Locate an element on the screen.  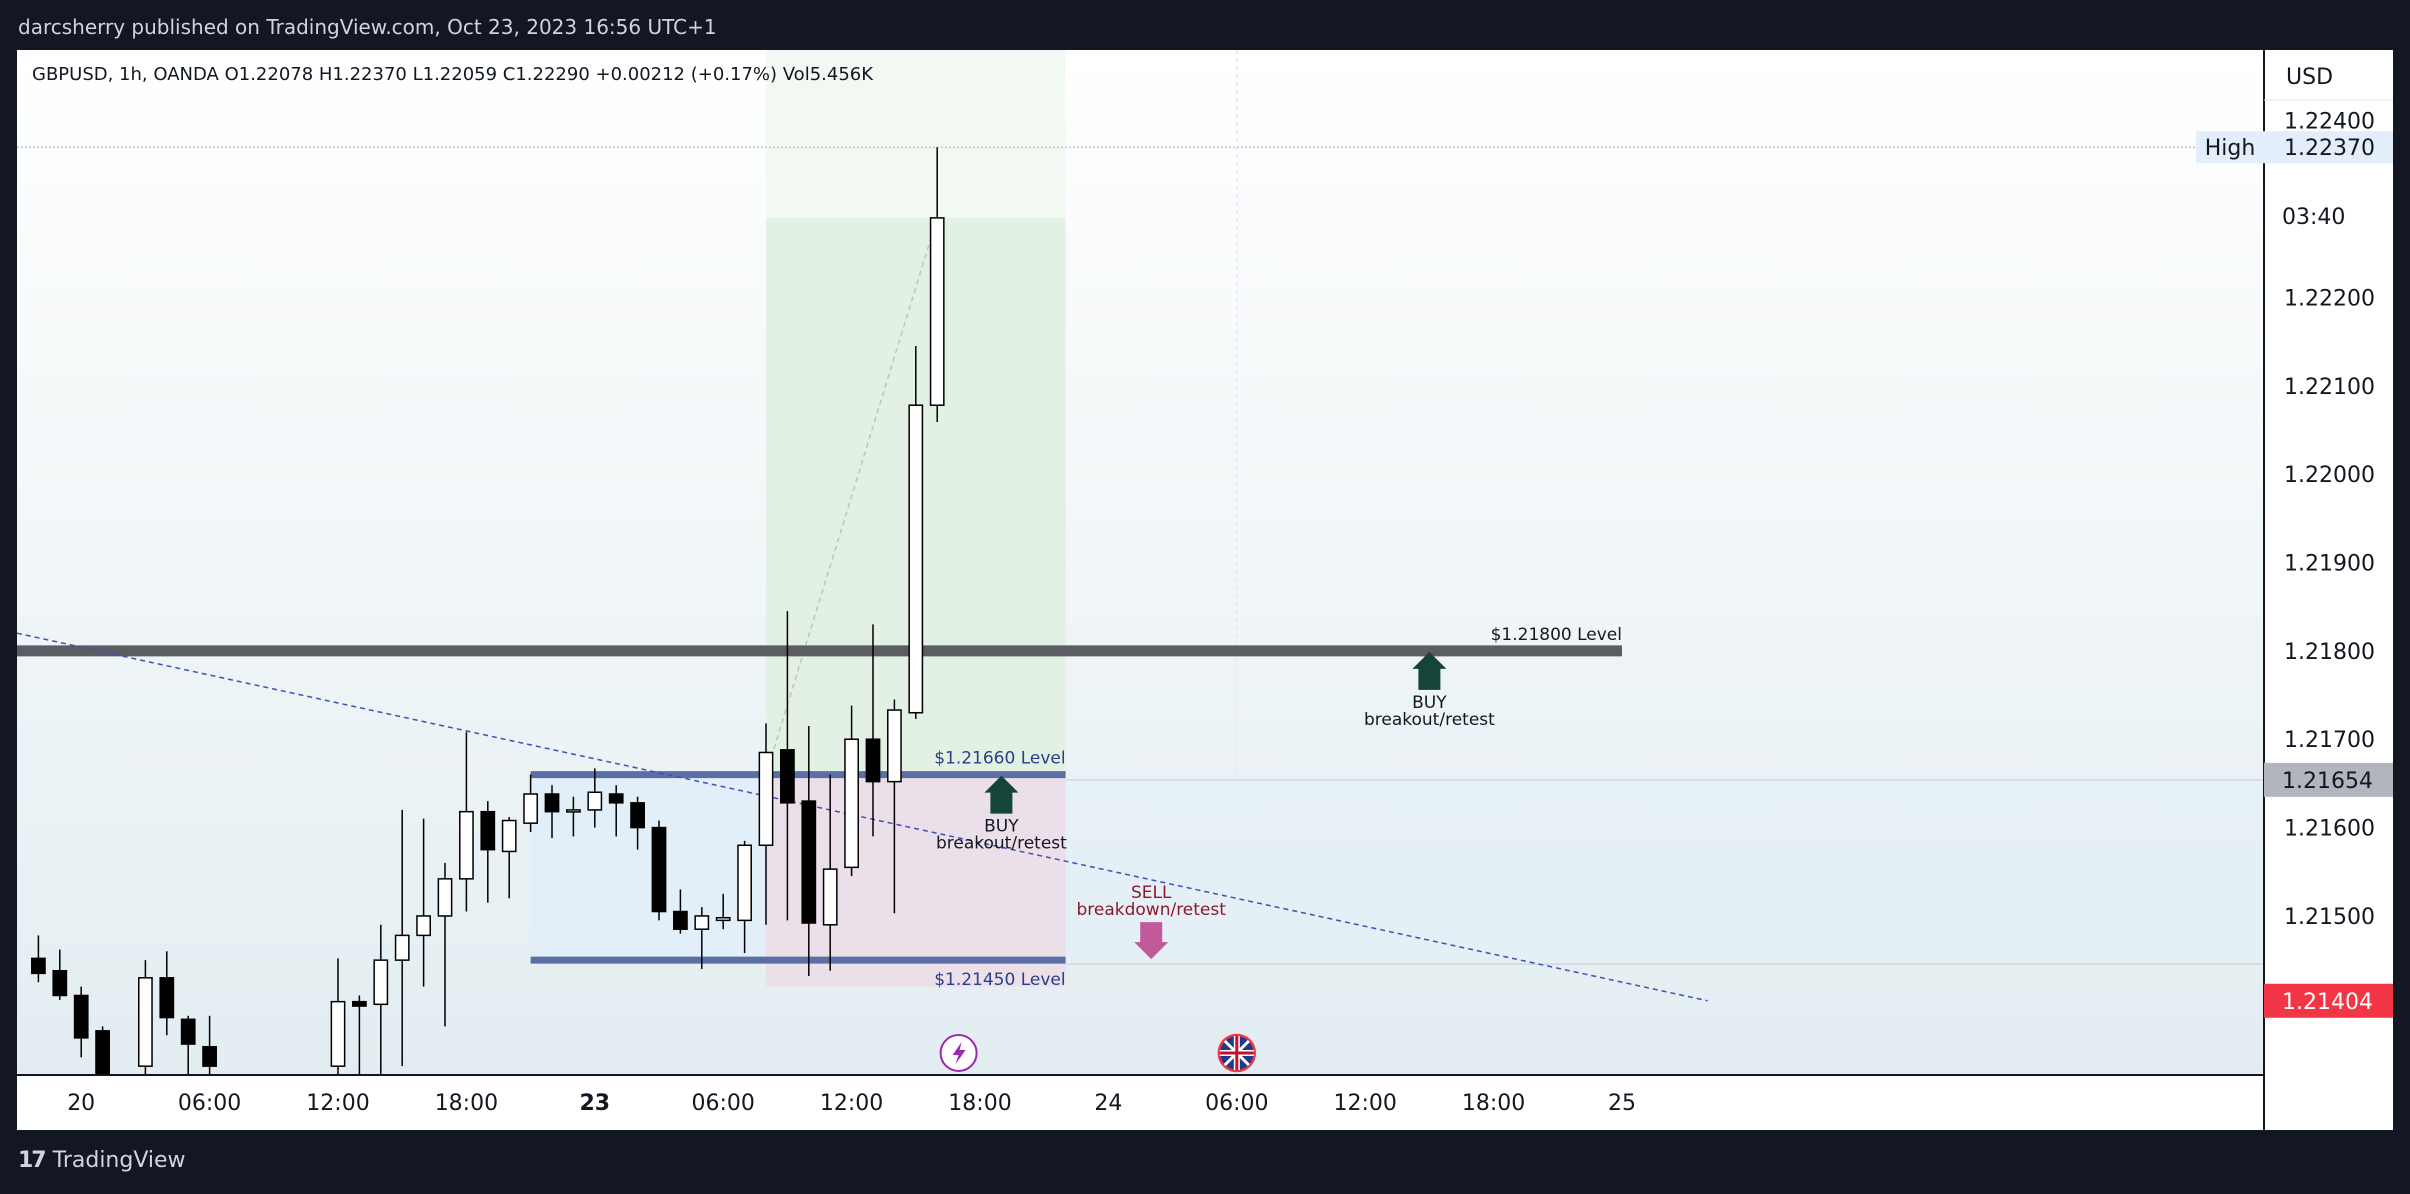
high-tag is located at coordinates (2230, 147).